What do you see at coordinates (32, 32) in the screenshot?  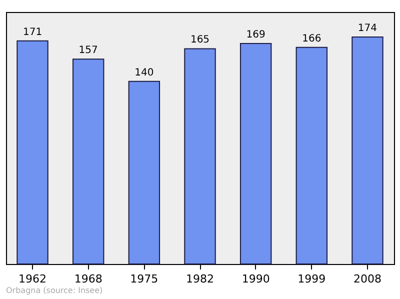 I see `data-label: 171` at bounding box center [32, 32].